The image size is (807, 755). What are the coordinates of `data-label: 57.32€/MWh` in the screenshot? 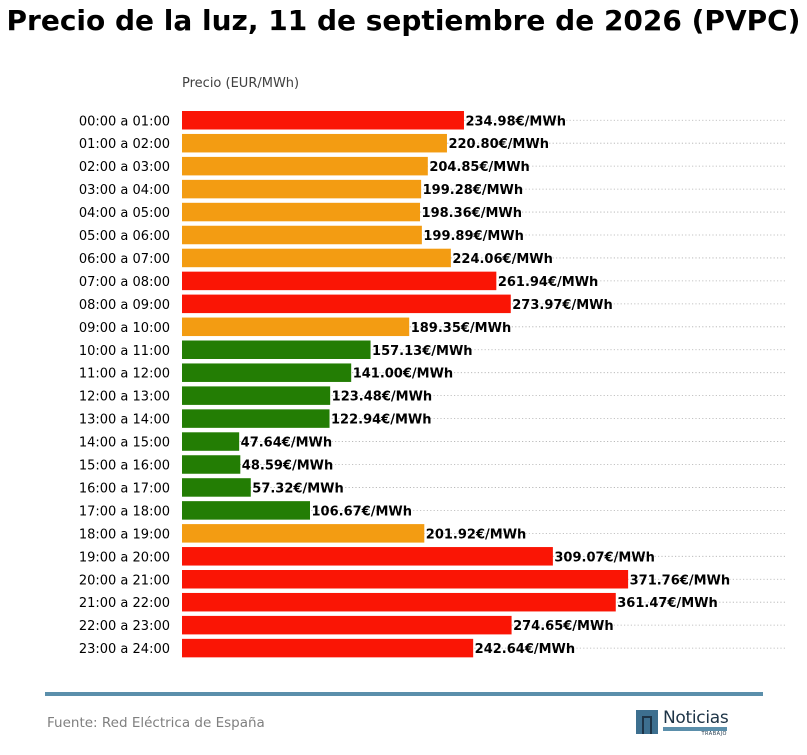 It's located at (297, 488).